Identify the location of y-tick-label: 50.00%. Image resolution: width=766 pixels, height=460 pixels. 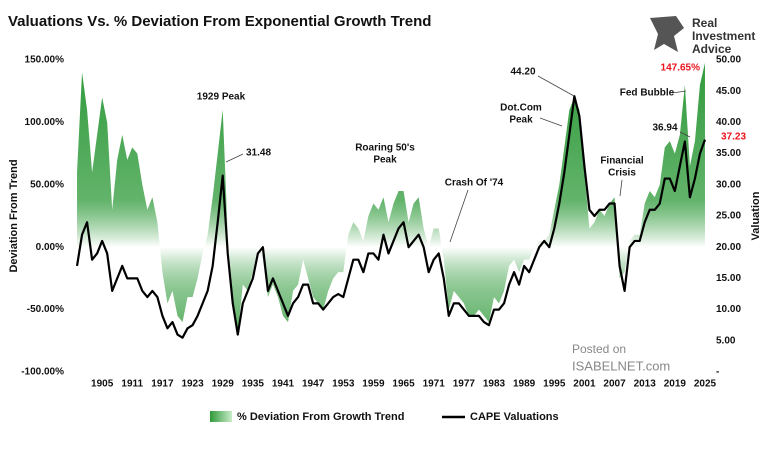
(47, 184).